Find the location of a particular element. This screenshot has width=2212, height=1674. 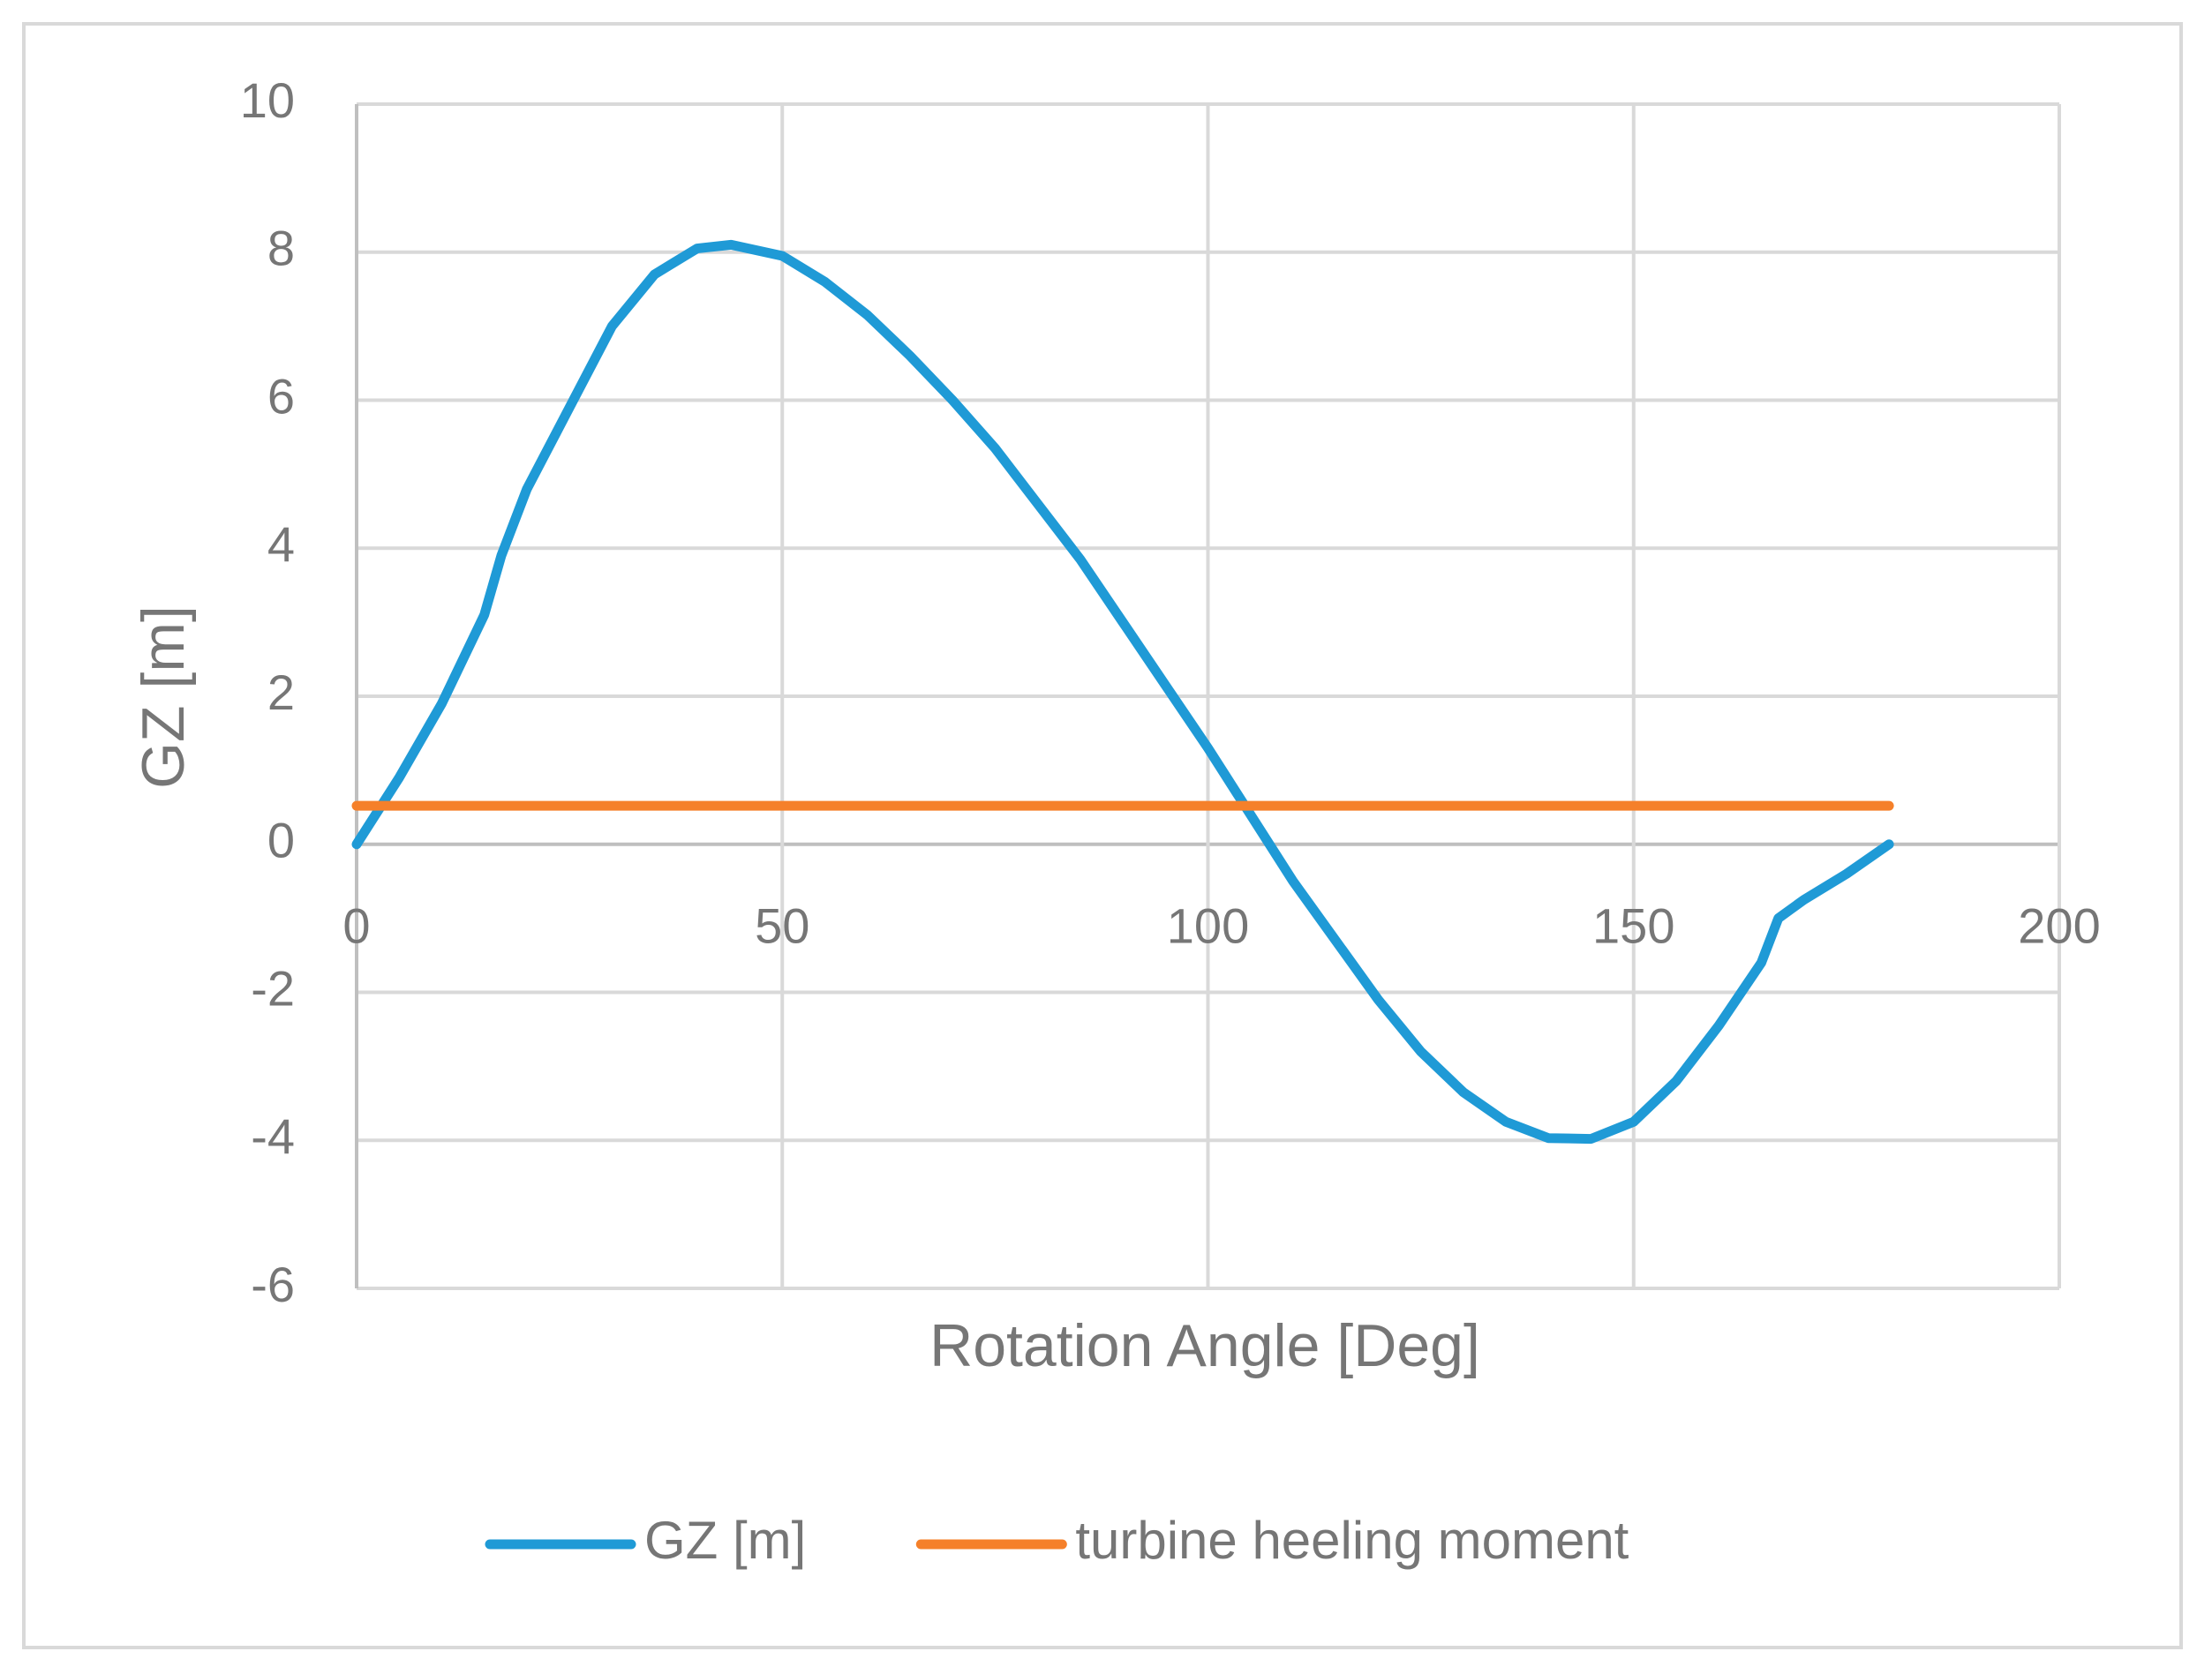

legend: GZ [m] turbine heeling moment is located at coordinates (1057, 1540).